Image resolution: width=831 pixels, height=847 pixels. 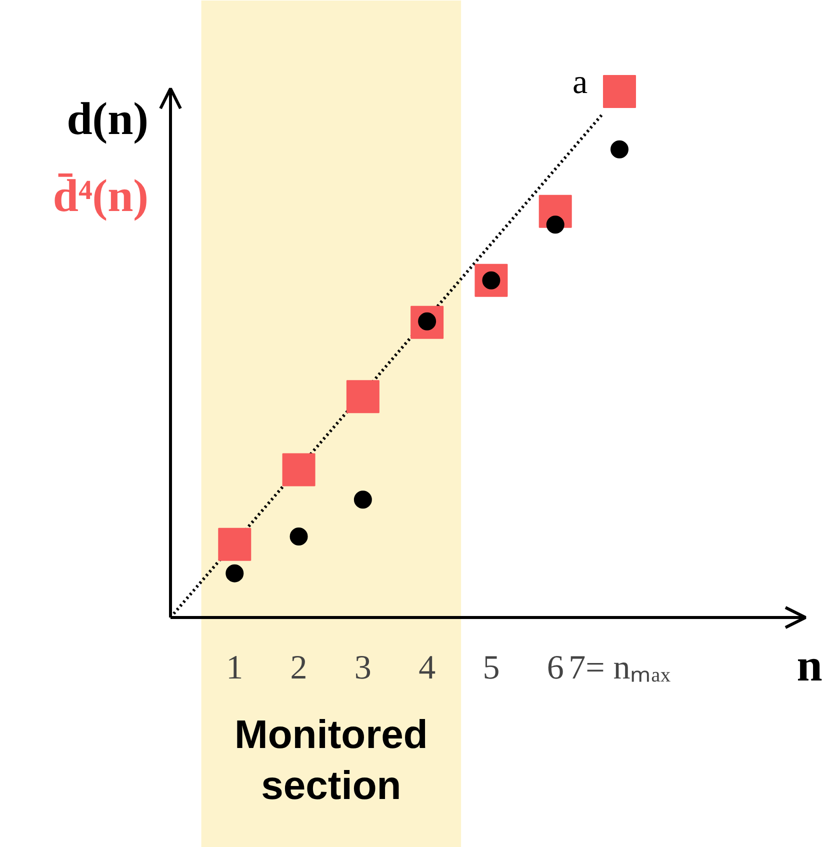 I want to click on band-label: Monitored section, so click(x=331, y=760).